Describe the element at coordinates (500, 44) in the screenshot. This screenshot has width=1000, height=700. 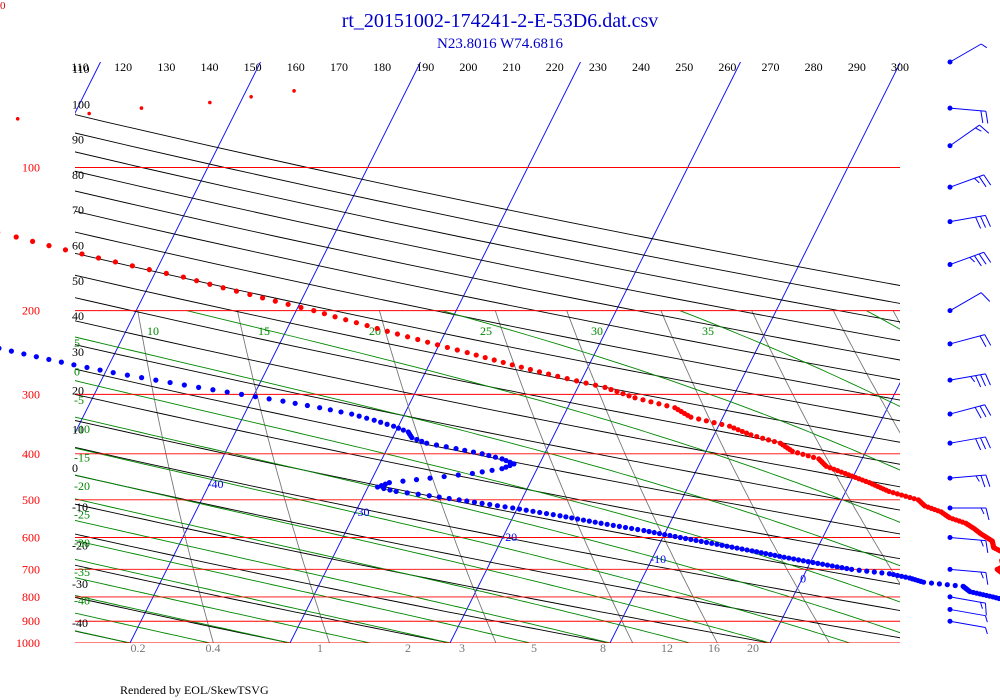
I see `chart-subtitle: N23.8016 W74.6816` at that location.